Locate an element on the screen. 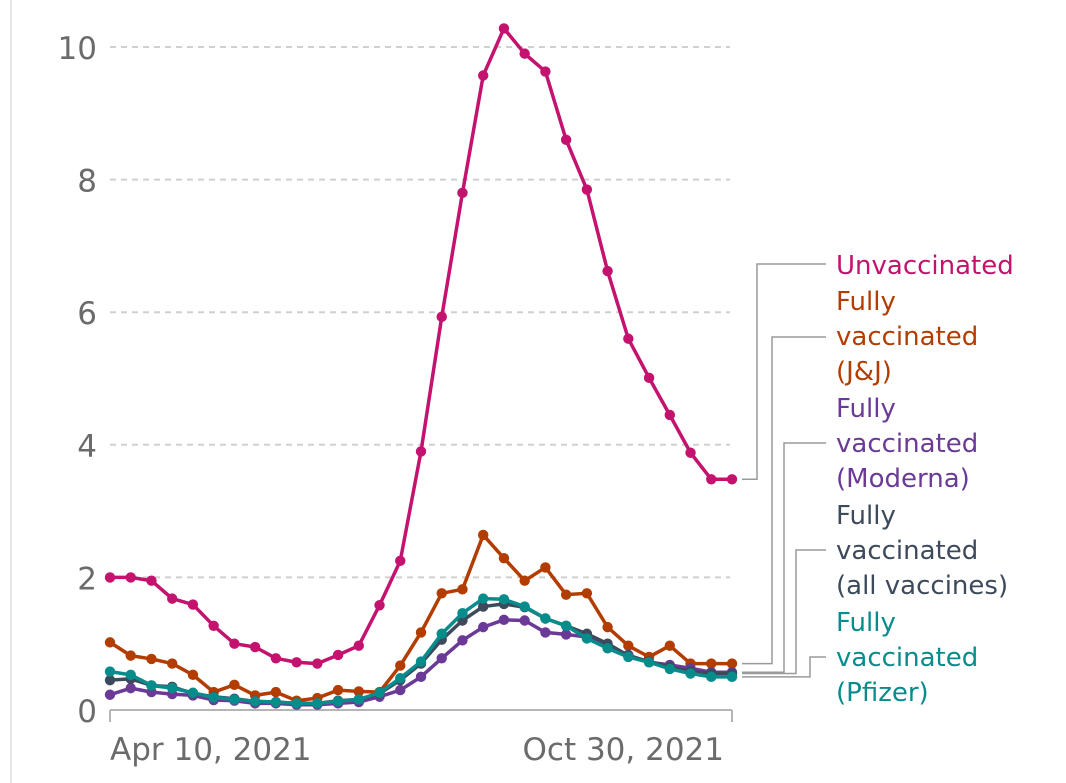  legend-jj-line-1: Fully is located at coordinates (866, 302).